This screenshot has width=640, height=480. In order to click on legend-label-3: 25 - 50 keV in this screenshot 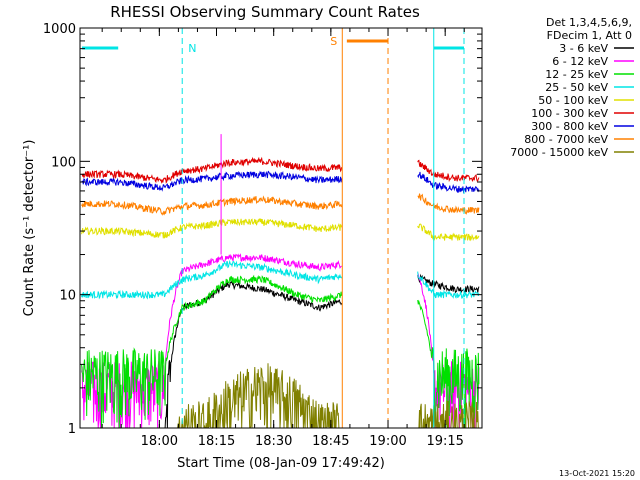, I will do `click(576, 87)`.